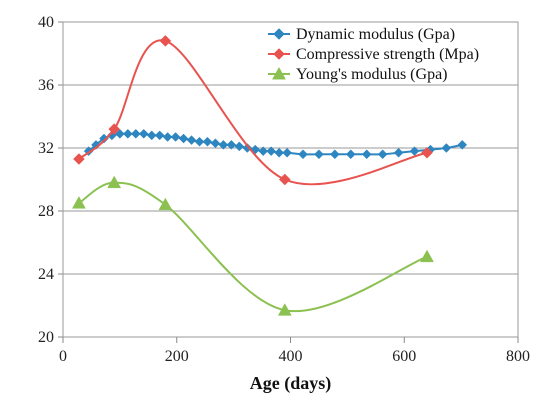 This screenshot has width=555, height=415. What do you see at coordinates (518, 356) in the screenshot?
I see `x-tick-label: 800` at bounding box center [518, 356].